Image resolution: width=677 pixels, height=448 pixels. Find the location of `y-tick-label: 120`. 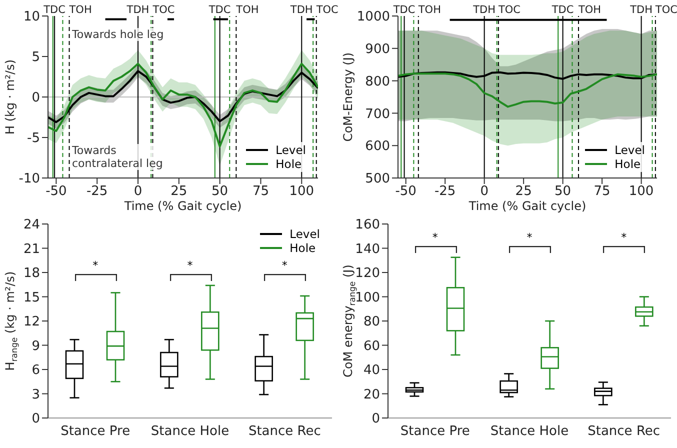

y-tick-label: 120 is located at coordinates (367, 274).